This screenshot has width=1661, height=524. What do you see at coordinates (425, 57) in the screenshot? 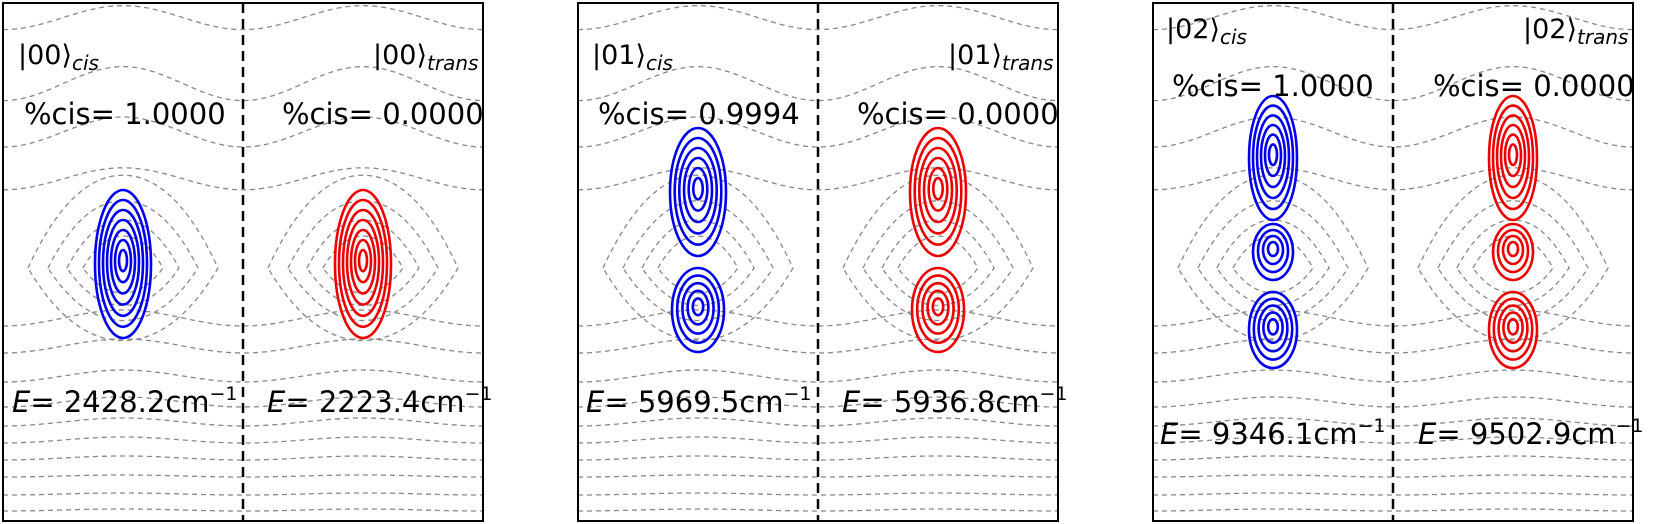
I see `state-label-trans: |00⟩trans` at bounding box center [425, 57].